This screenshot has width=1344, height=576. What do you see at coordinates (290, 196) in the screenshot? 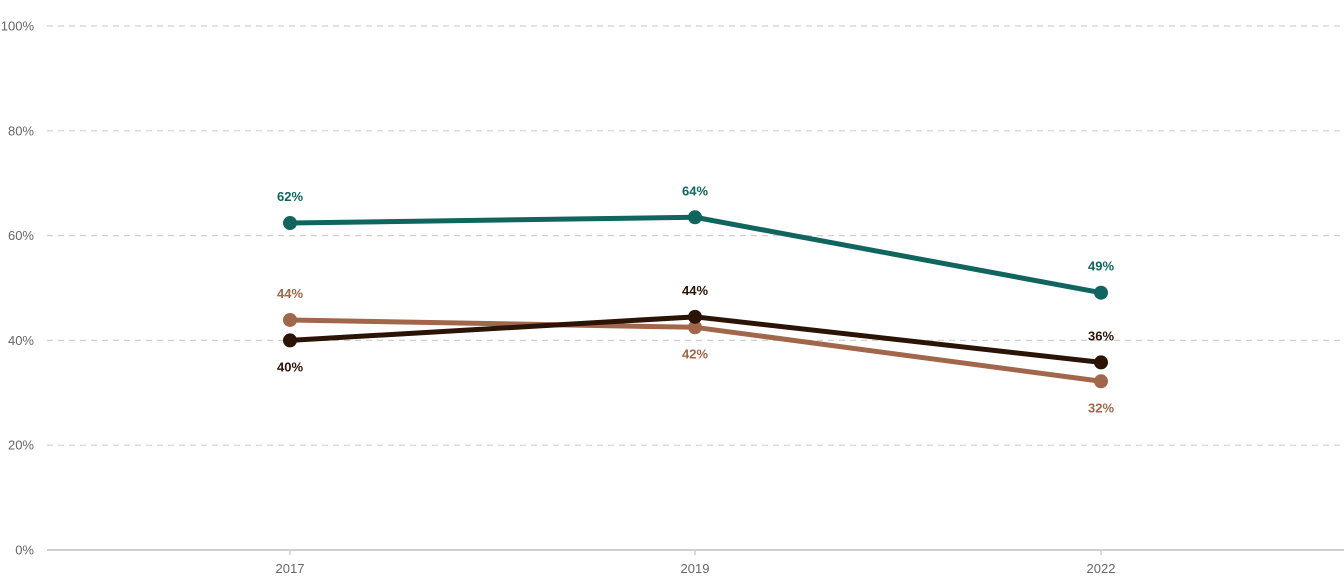
I see `data-label: 62%` at bounding box center [290, 196].